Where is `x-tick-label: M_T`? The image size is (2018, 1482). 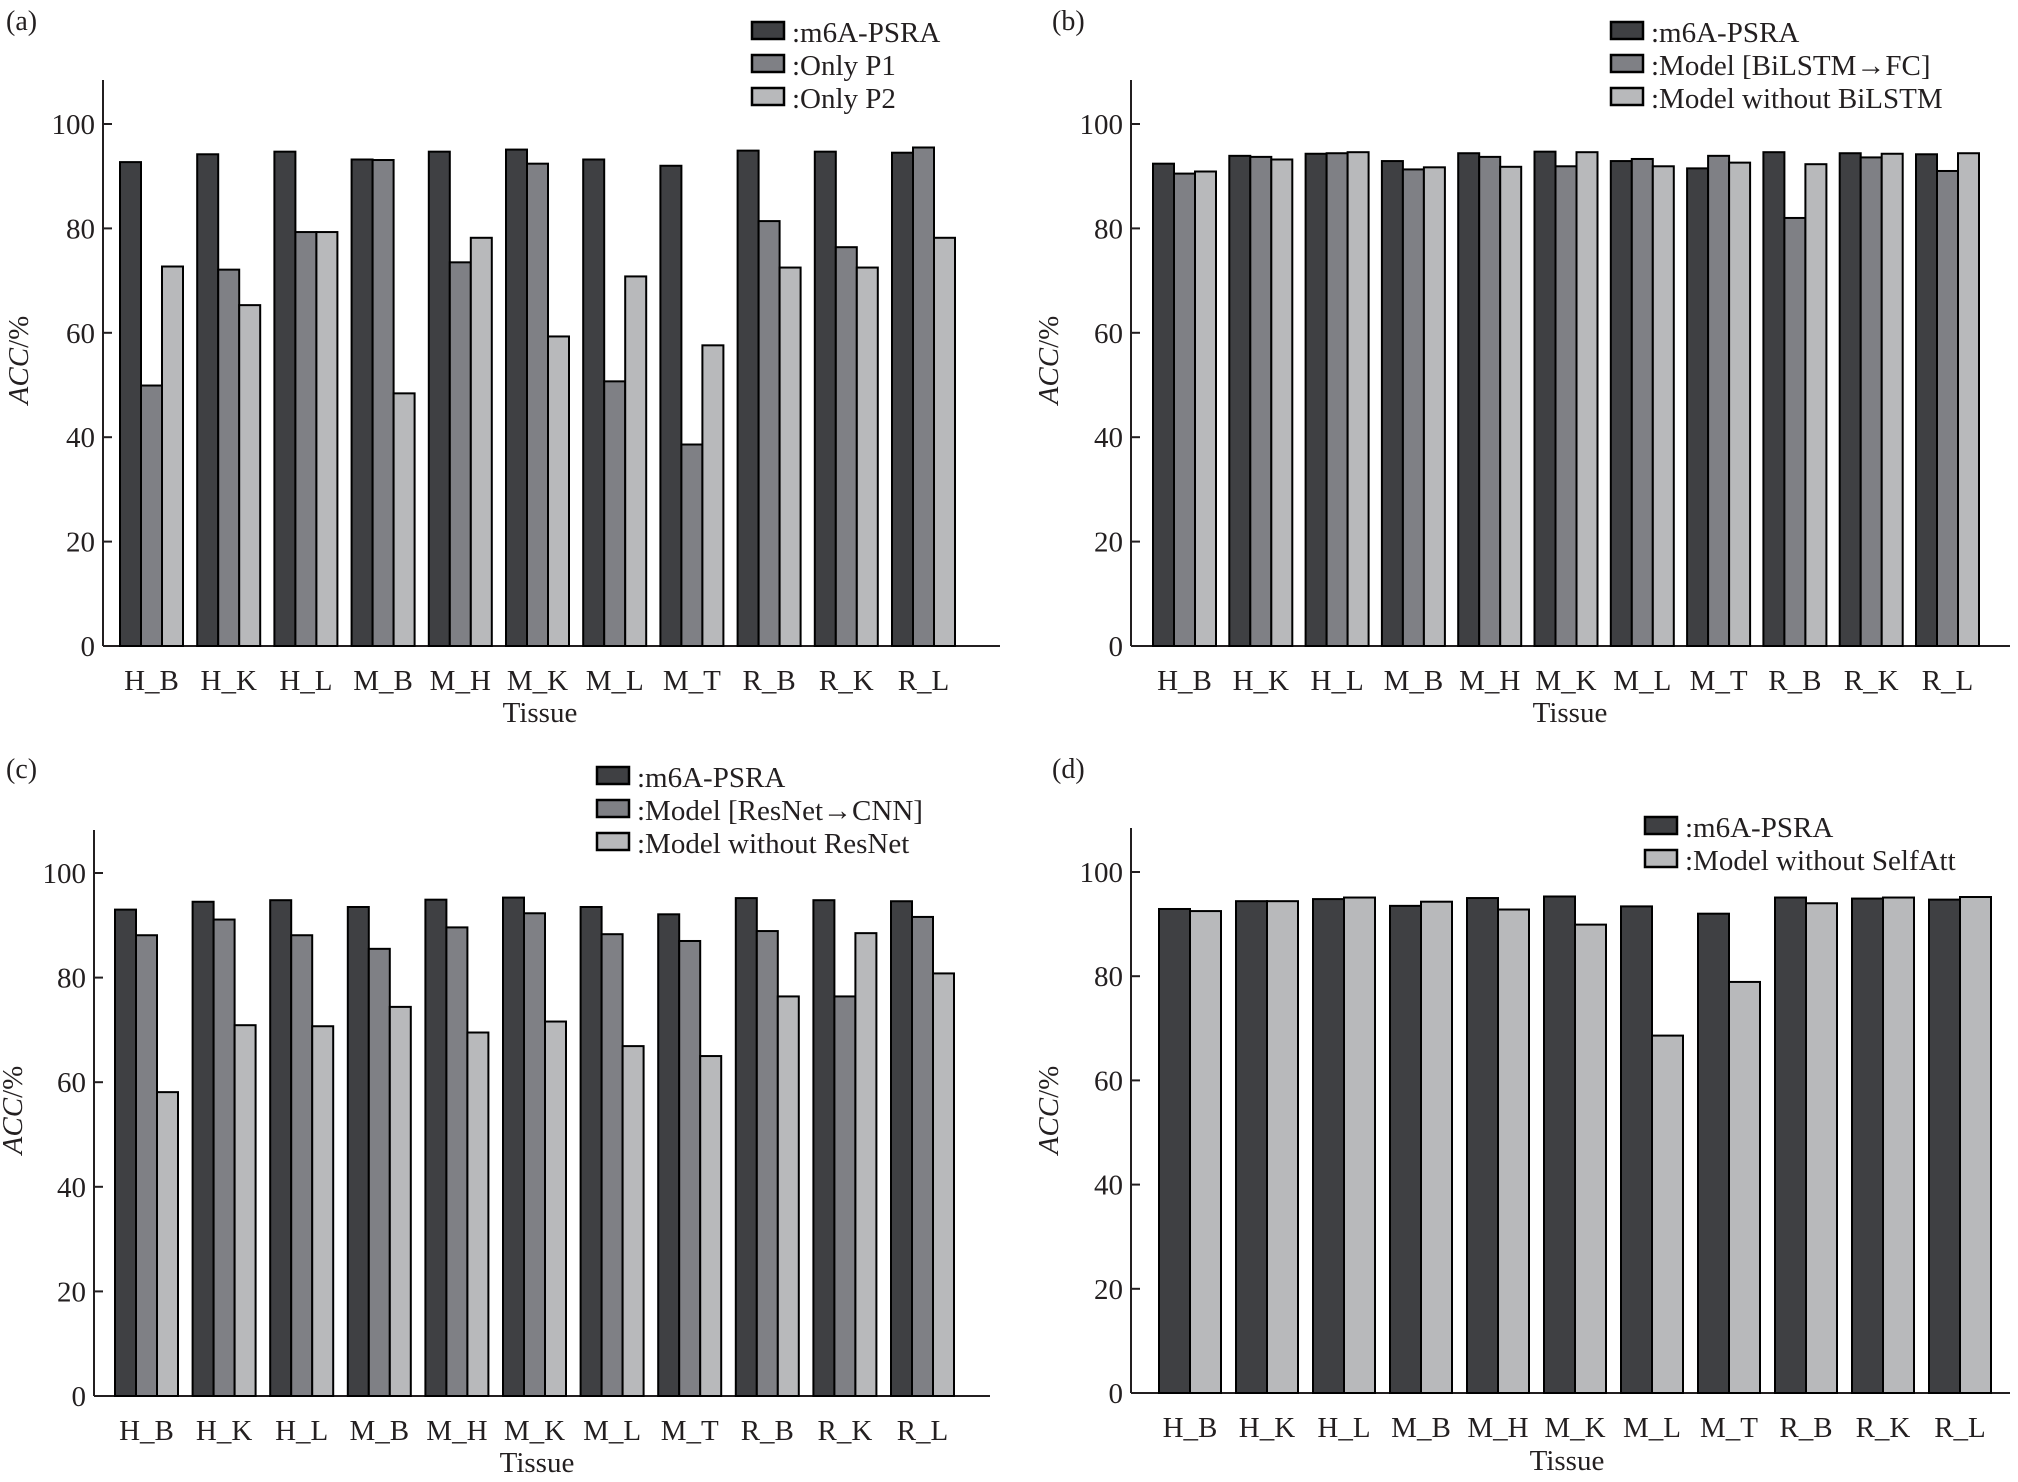
x-tick-label: M_T is located at coordinates (690, 1431).